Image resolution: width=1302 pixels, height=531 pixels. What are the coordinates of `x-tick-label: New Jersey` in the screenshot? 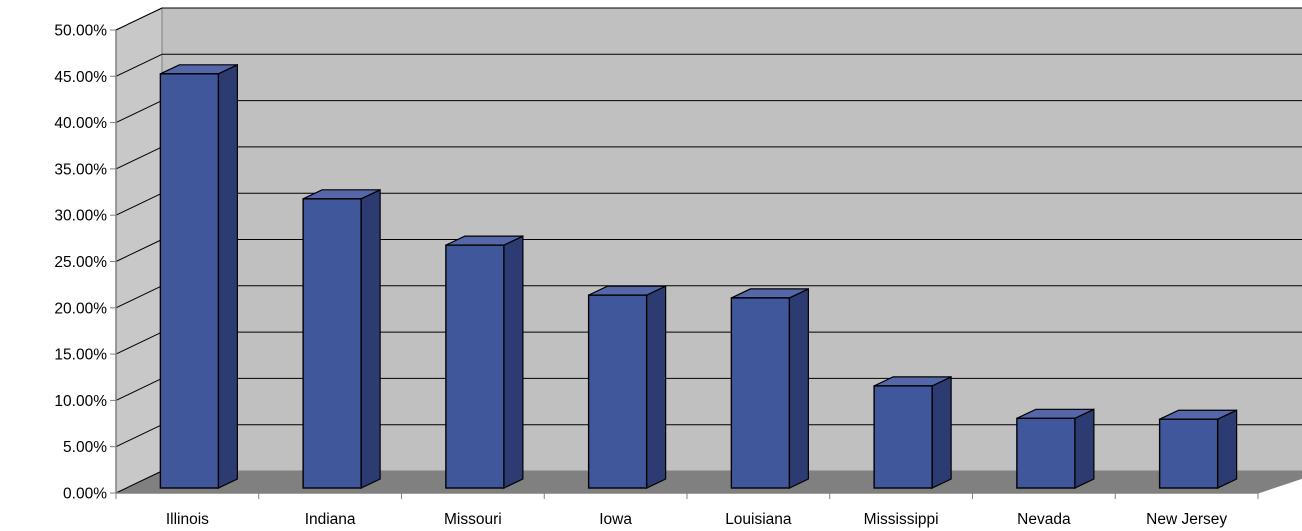 It's located at (1186, 519).